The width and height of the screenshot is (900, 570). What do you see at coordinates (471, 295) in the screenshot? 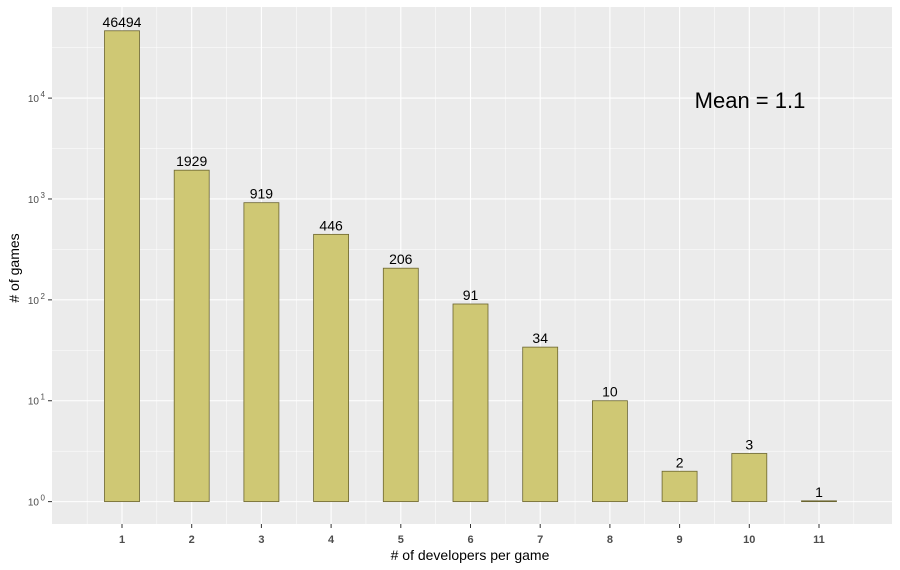
I see `bar-value-label: 91` at bounding box center [471, 295].